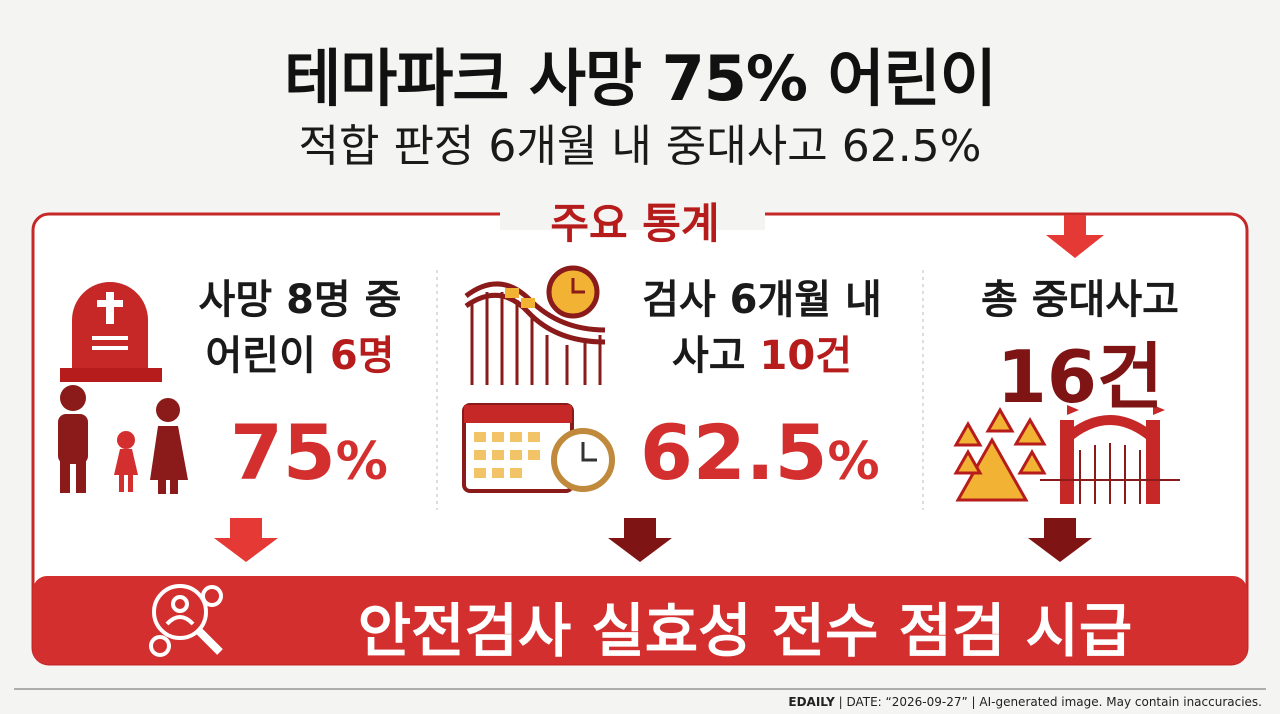  I want to click on banner-text: 안전검사 실효성 전수 점검 시급, so click(745, 631).